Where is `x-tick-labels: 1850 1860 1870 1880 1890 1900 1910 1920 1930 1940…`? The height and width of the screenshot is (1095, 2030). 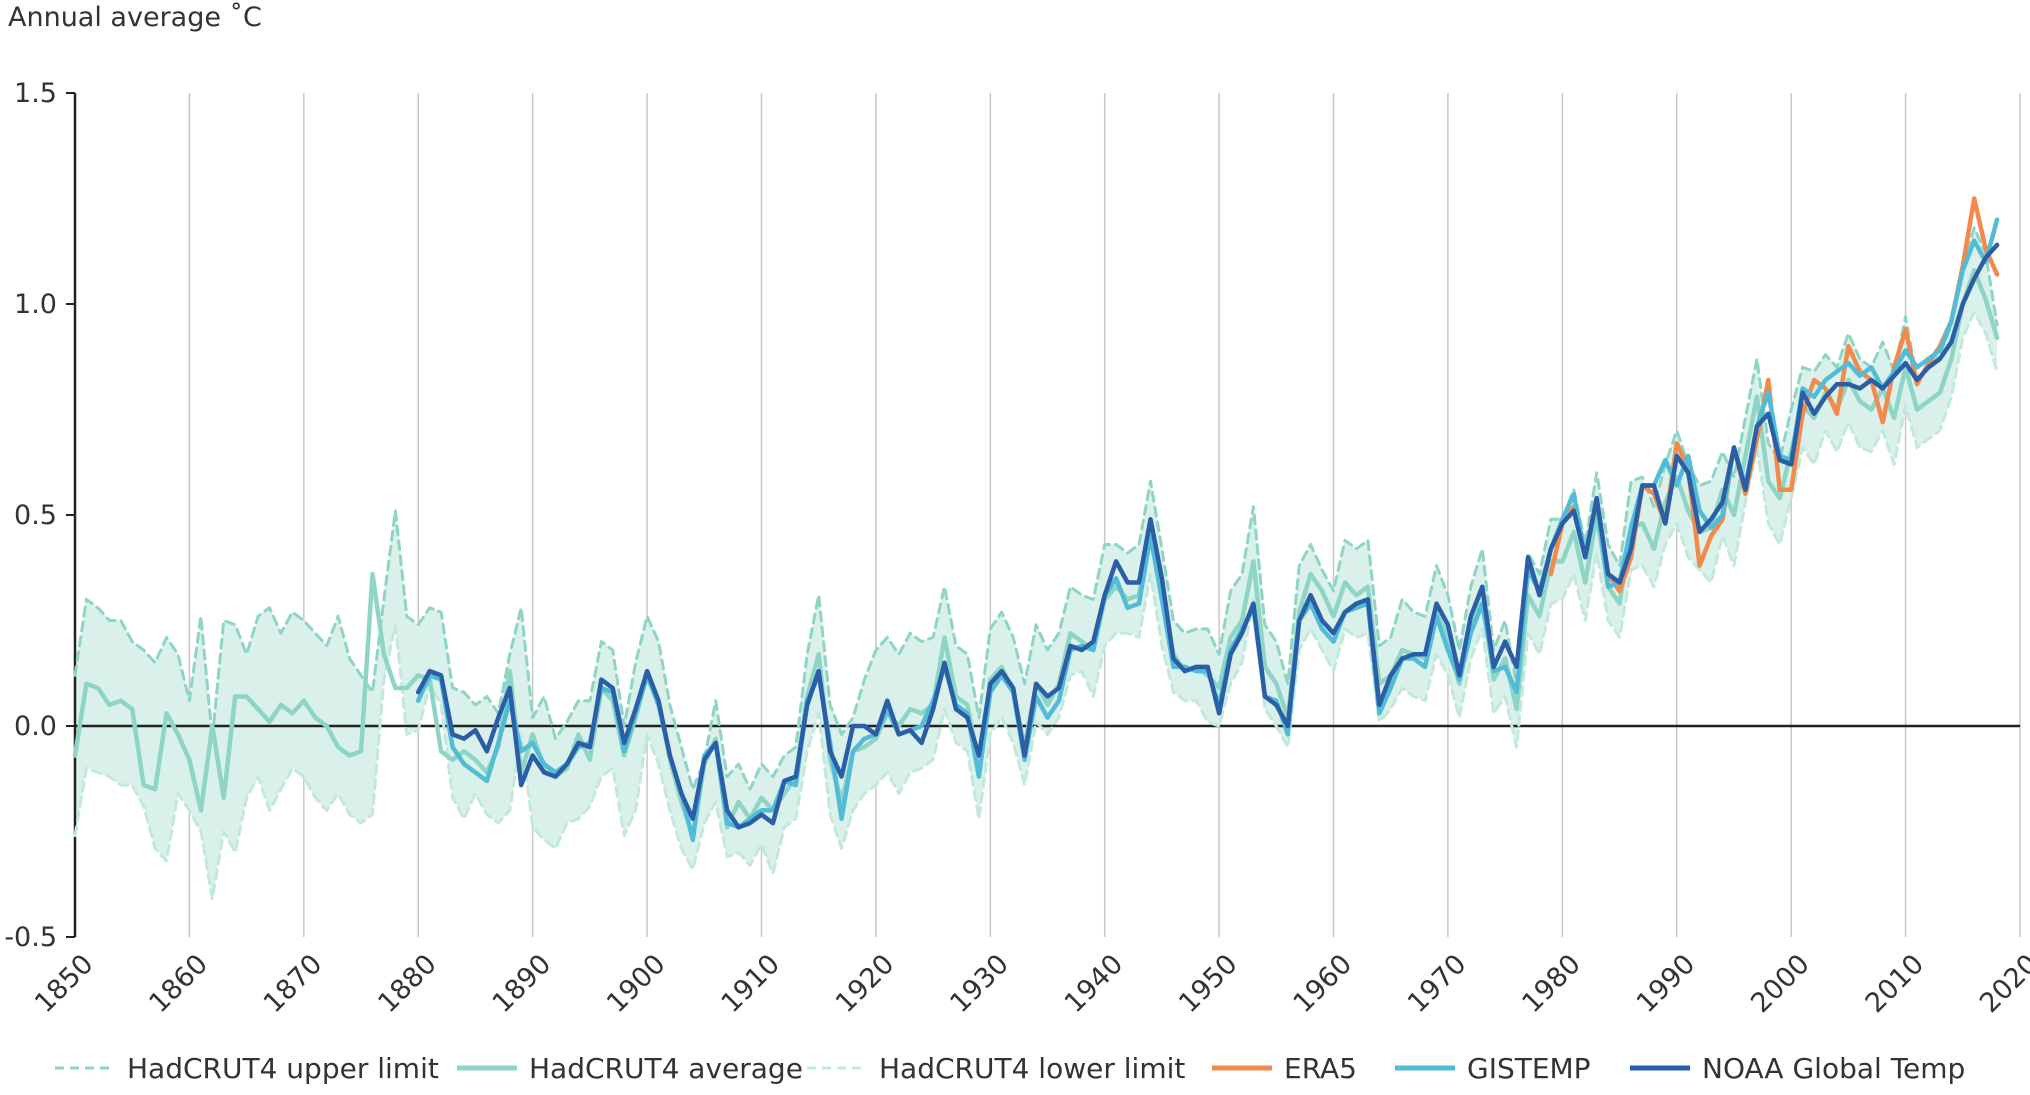
x-tick-labels: 1850 1860 1870 1880 1890 1900 1910 1920 1930 1940… is located at coordinates (1029, 984).